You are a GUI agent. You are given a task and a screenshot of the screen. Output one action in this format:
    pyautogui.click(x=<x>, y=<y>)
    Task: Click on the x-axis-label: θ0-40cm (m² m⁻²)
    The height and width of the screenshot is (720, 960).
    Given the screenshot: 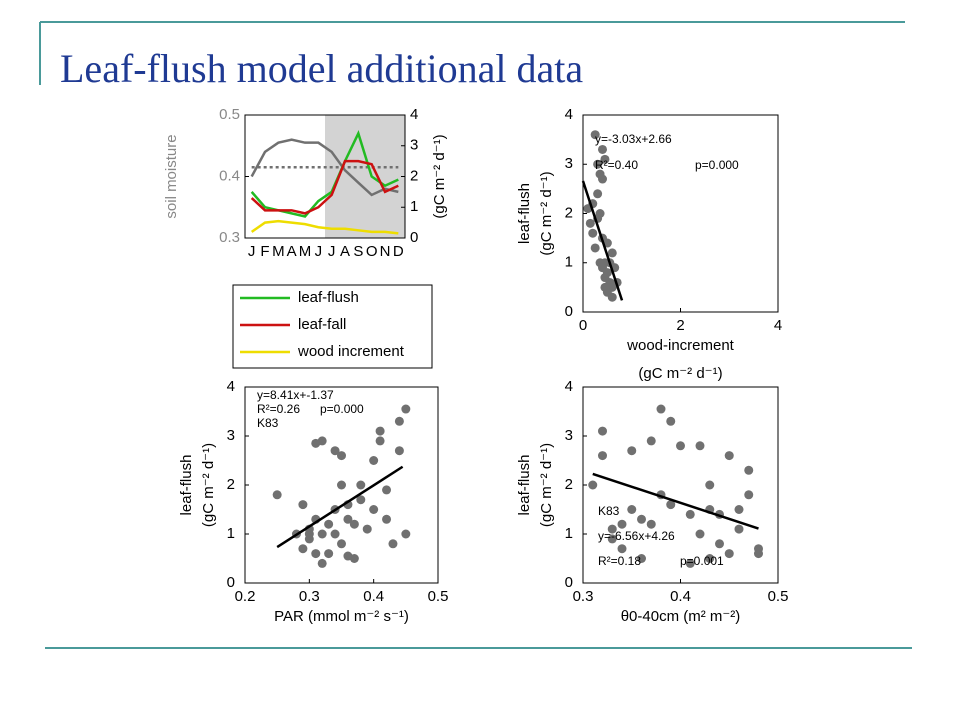 What is the action you would take?
    pyautogui.click(x=681, y=616)
    